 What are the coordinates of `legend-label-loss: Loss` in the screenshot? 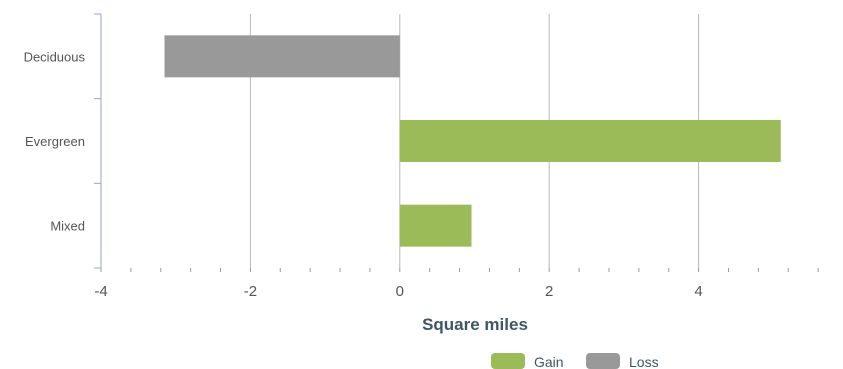 It's located at (644, 361).